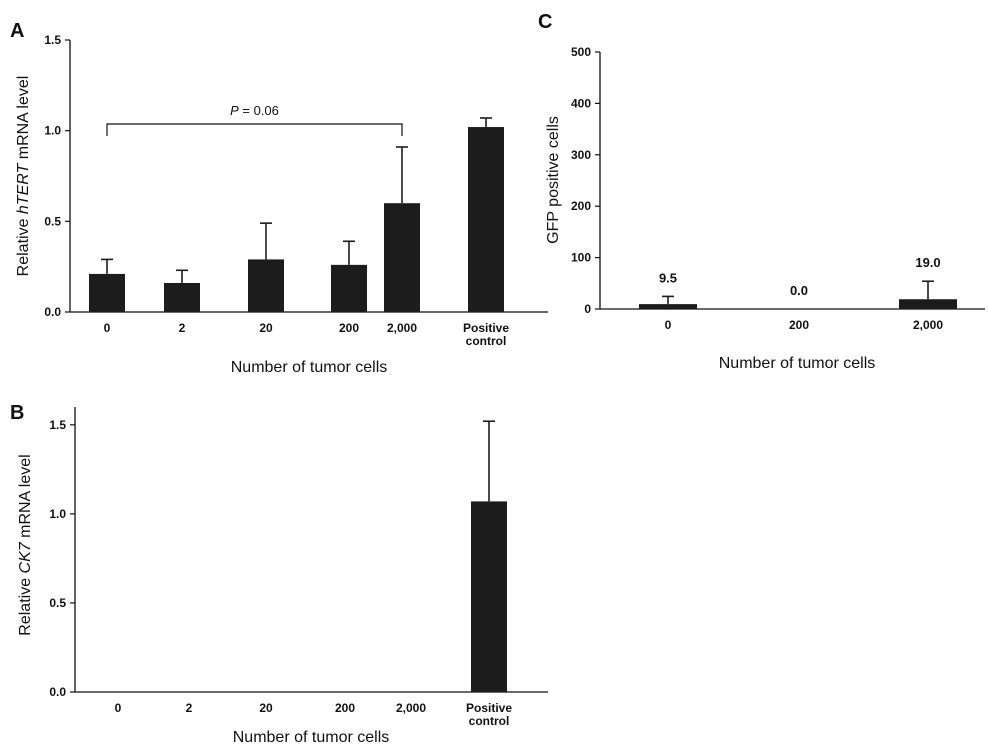  I want to click on y-tick-label: 100, so click(581, 258).